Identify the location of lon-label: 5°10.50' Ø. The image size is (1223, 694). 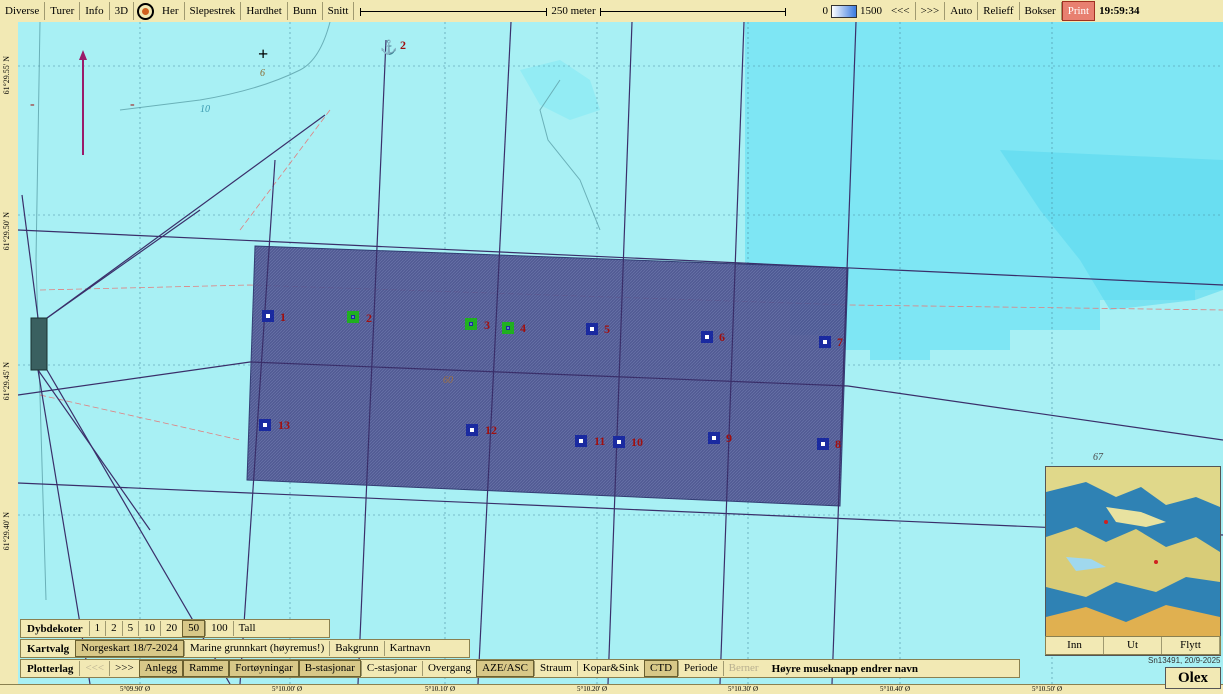
(1047, 689).